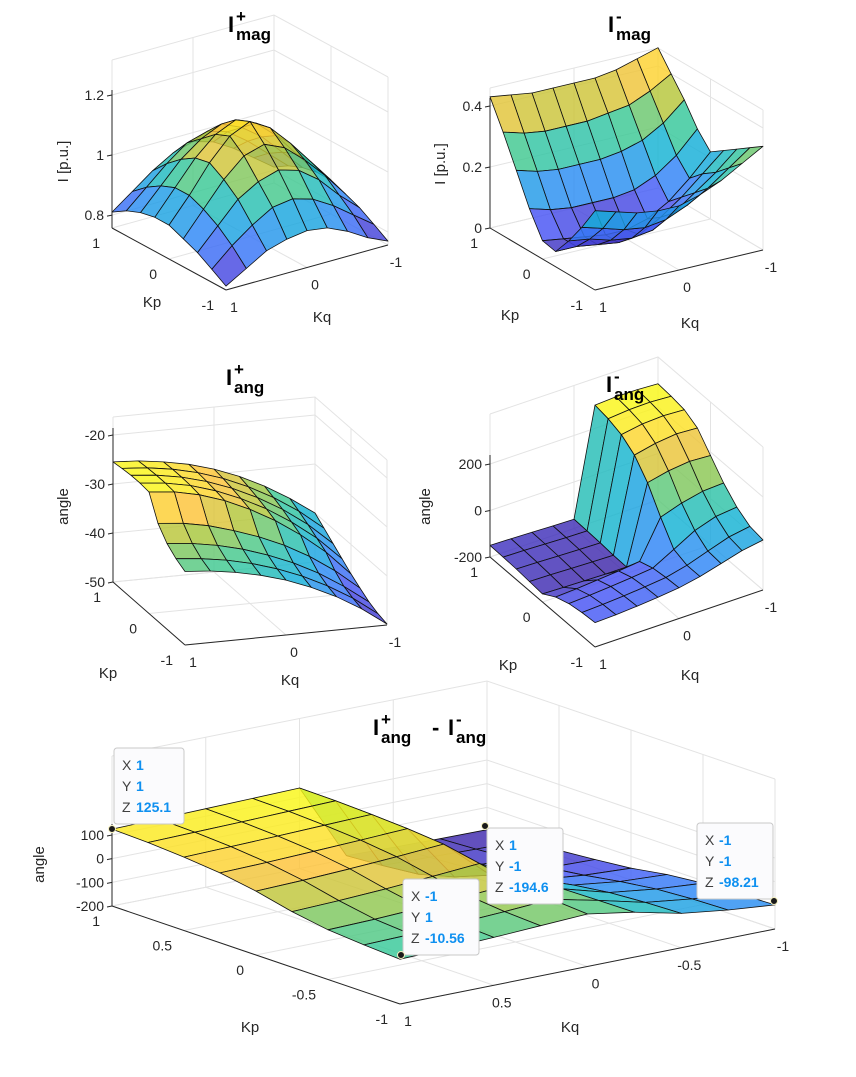 The width and height of the screenshot is (856, 1077). I want to click on subplot-iminus-mag: 00.20.410-1 10-1Kp KqI [p.u.]I -mag, so click(604, 169).